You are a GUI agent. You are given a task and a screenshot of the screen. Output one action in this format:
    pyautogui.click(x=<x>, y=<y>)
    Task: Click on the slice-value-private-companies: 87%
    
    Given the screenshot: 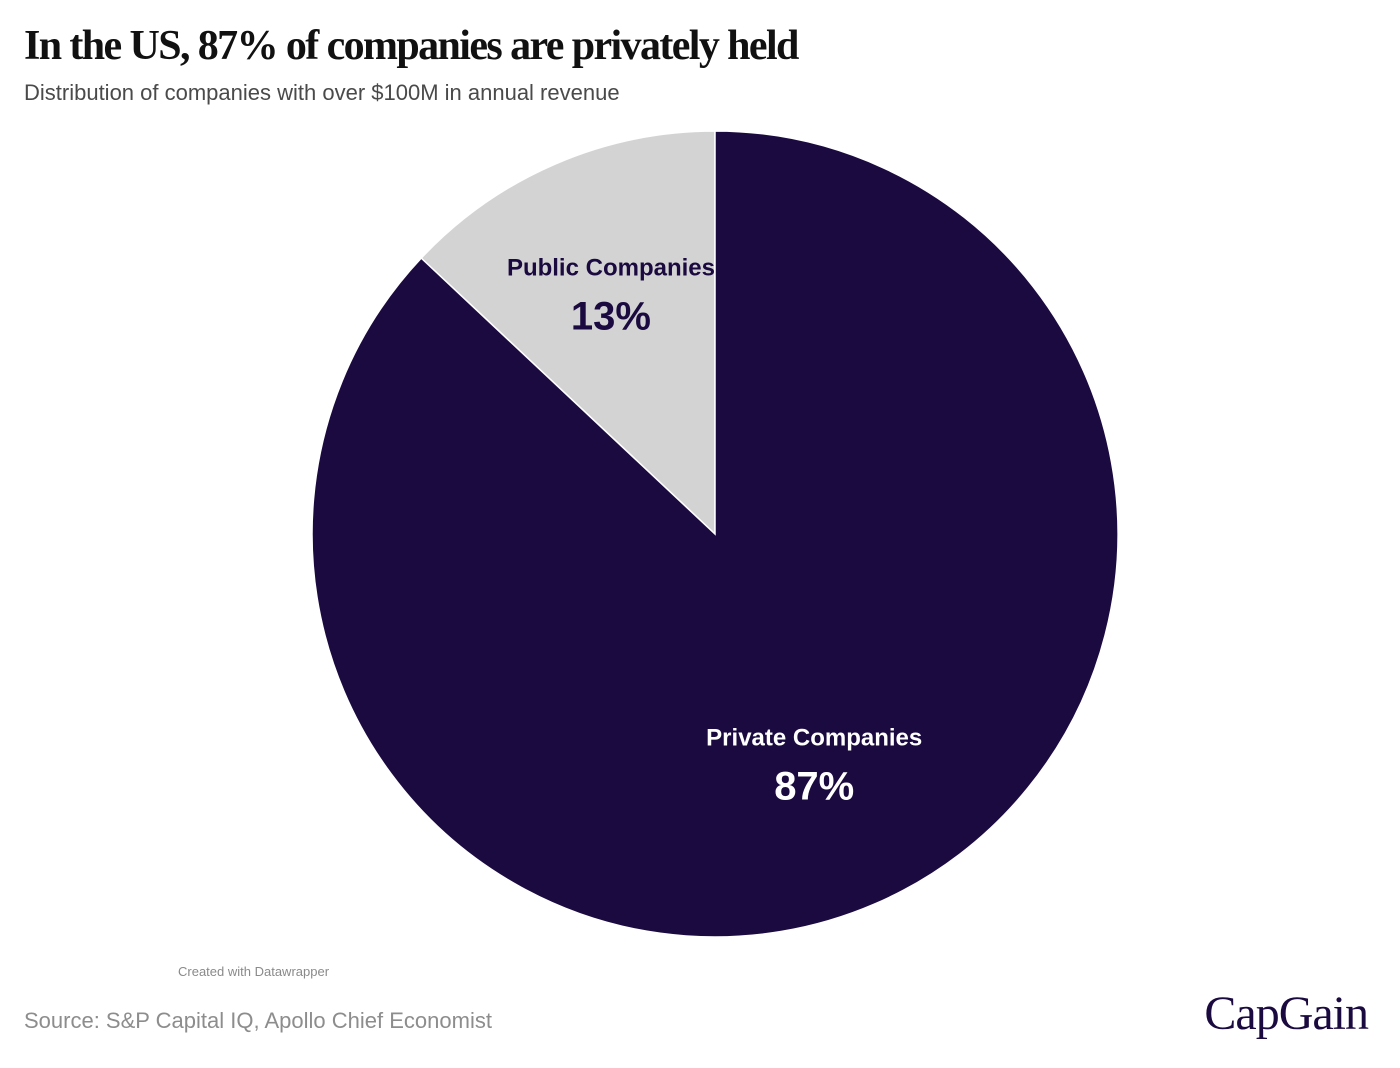 What is the action you would take?
    pyautogui.click(x=814, y=786)
    